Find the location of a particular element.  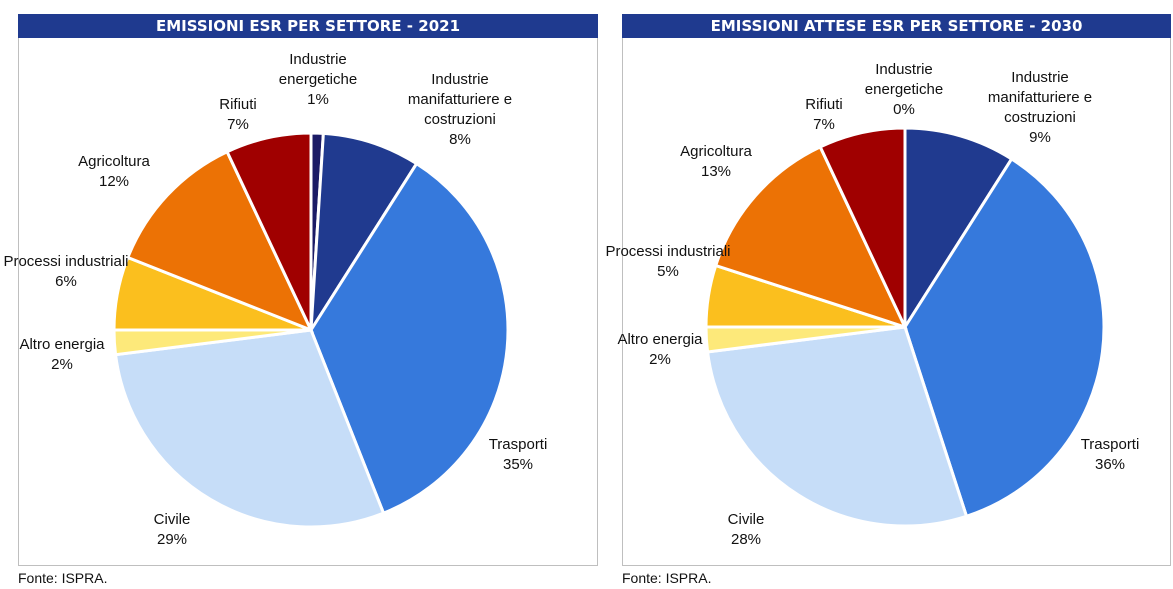

value-label: 8% is located at coordinates (460, 139).